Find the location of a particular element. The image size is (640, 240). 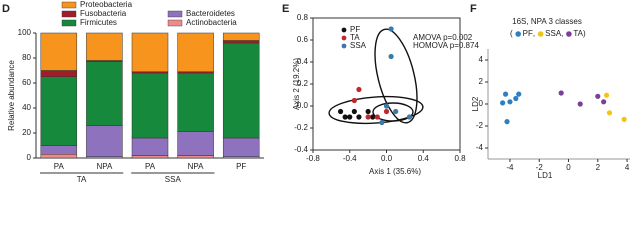

x-tick-label: -0.4 is located at coordinates (350, 158).